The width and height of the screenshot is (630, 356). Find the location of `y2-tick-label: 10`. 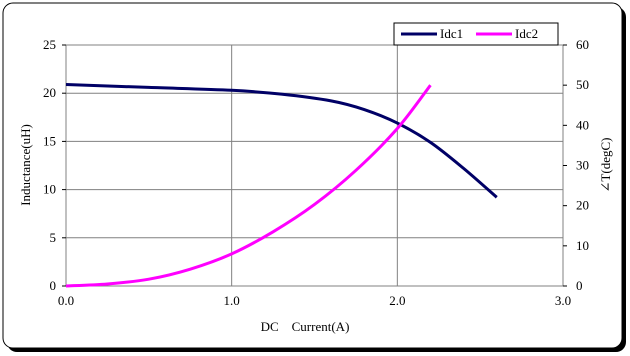

y2-tick-label: 10 is located at coordinates (582, 245).